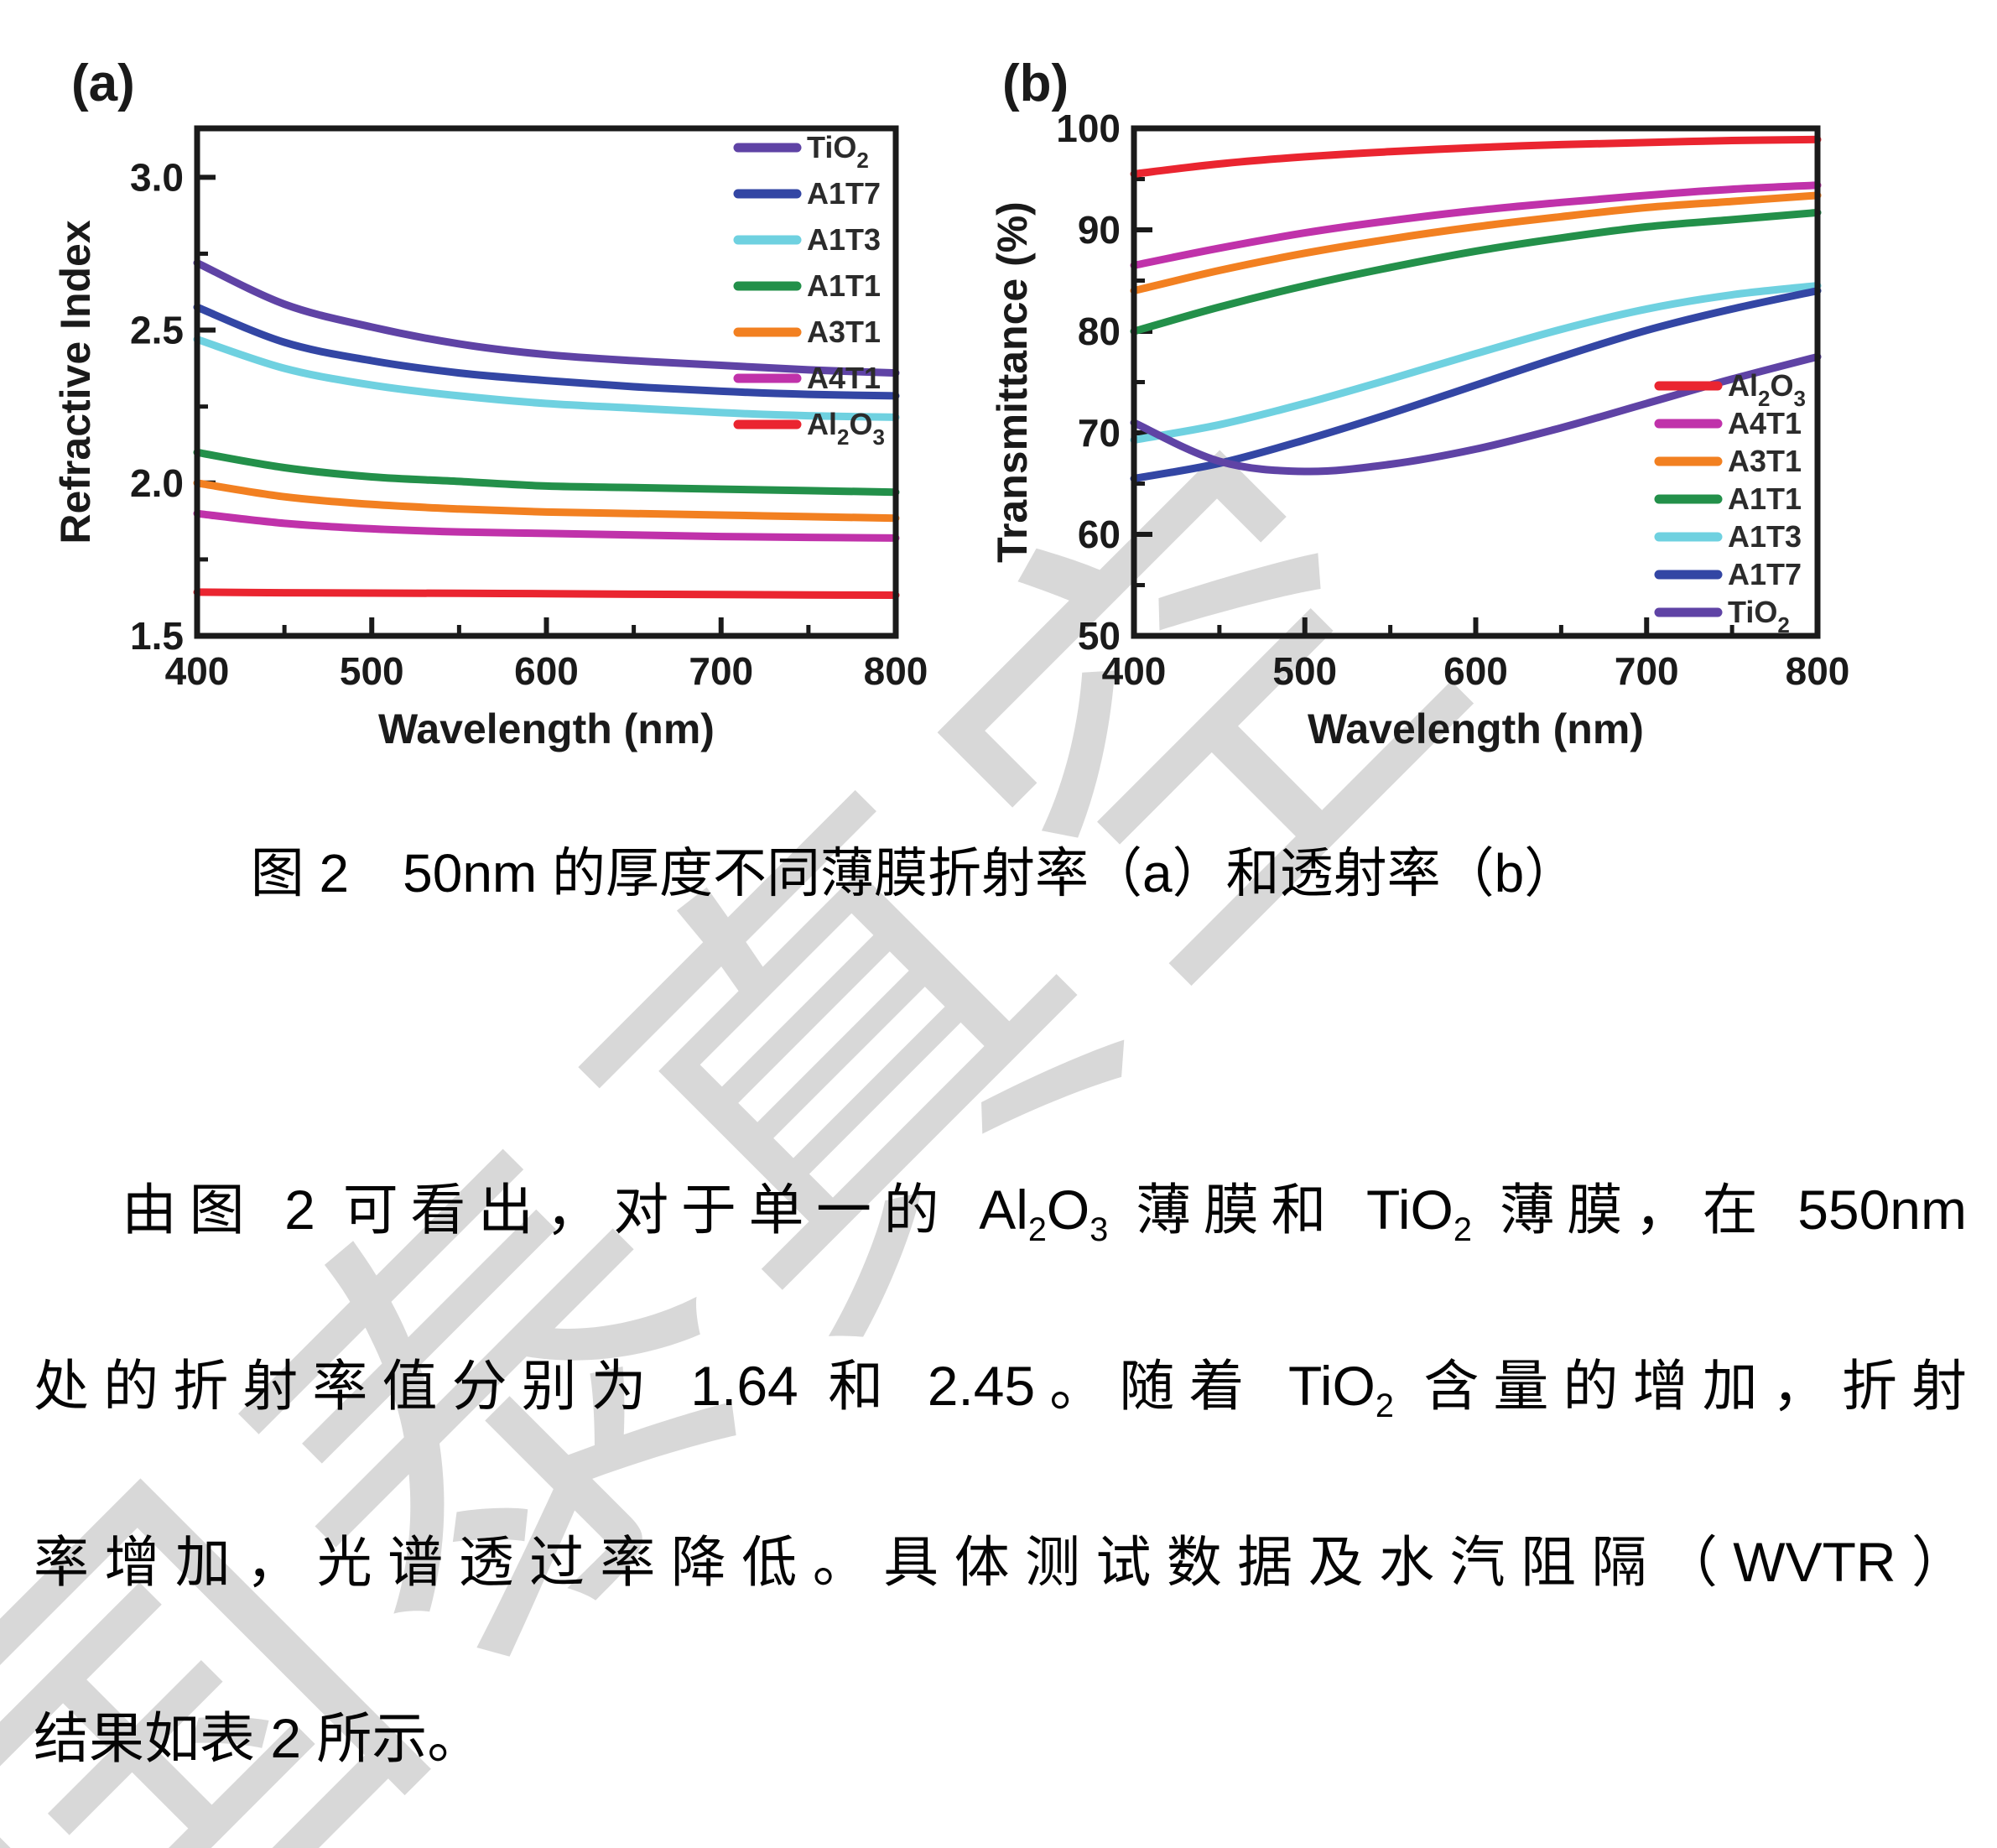 This screenshot has width=1997, height=1848. I want to click on panel-label: (b), so click(1035, 83).